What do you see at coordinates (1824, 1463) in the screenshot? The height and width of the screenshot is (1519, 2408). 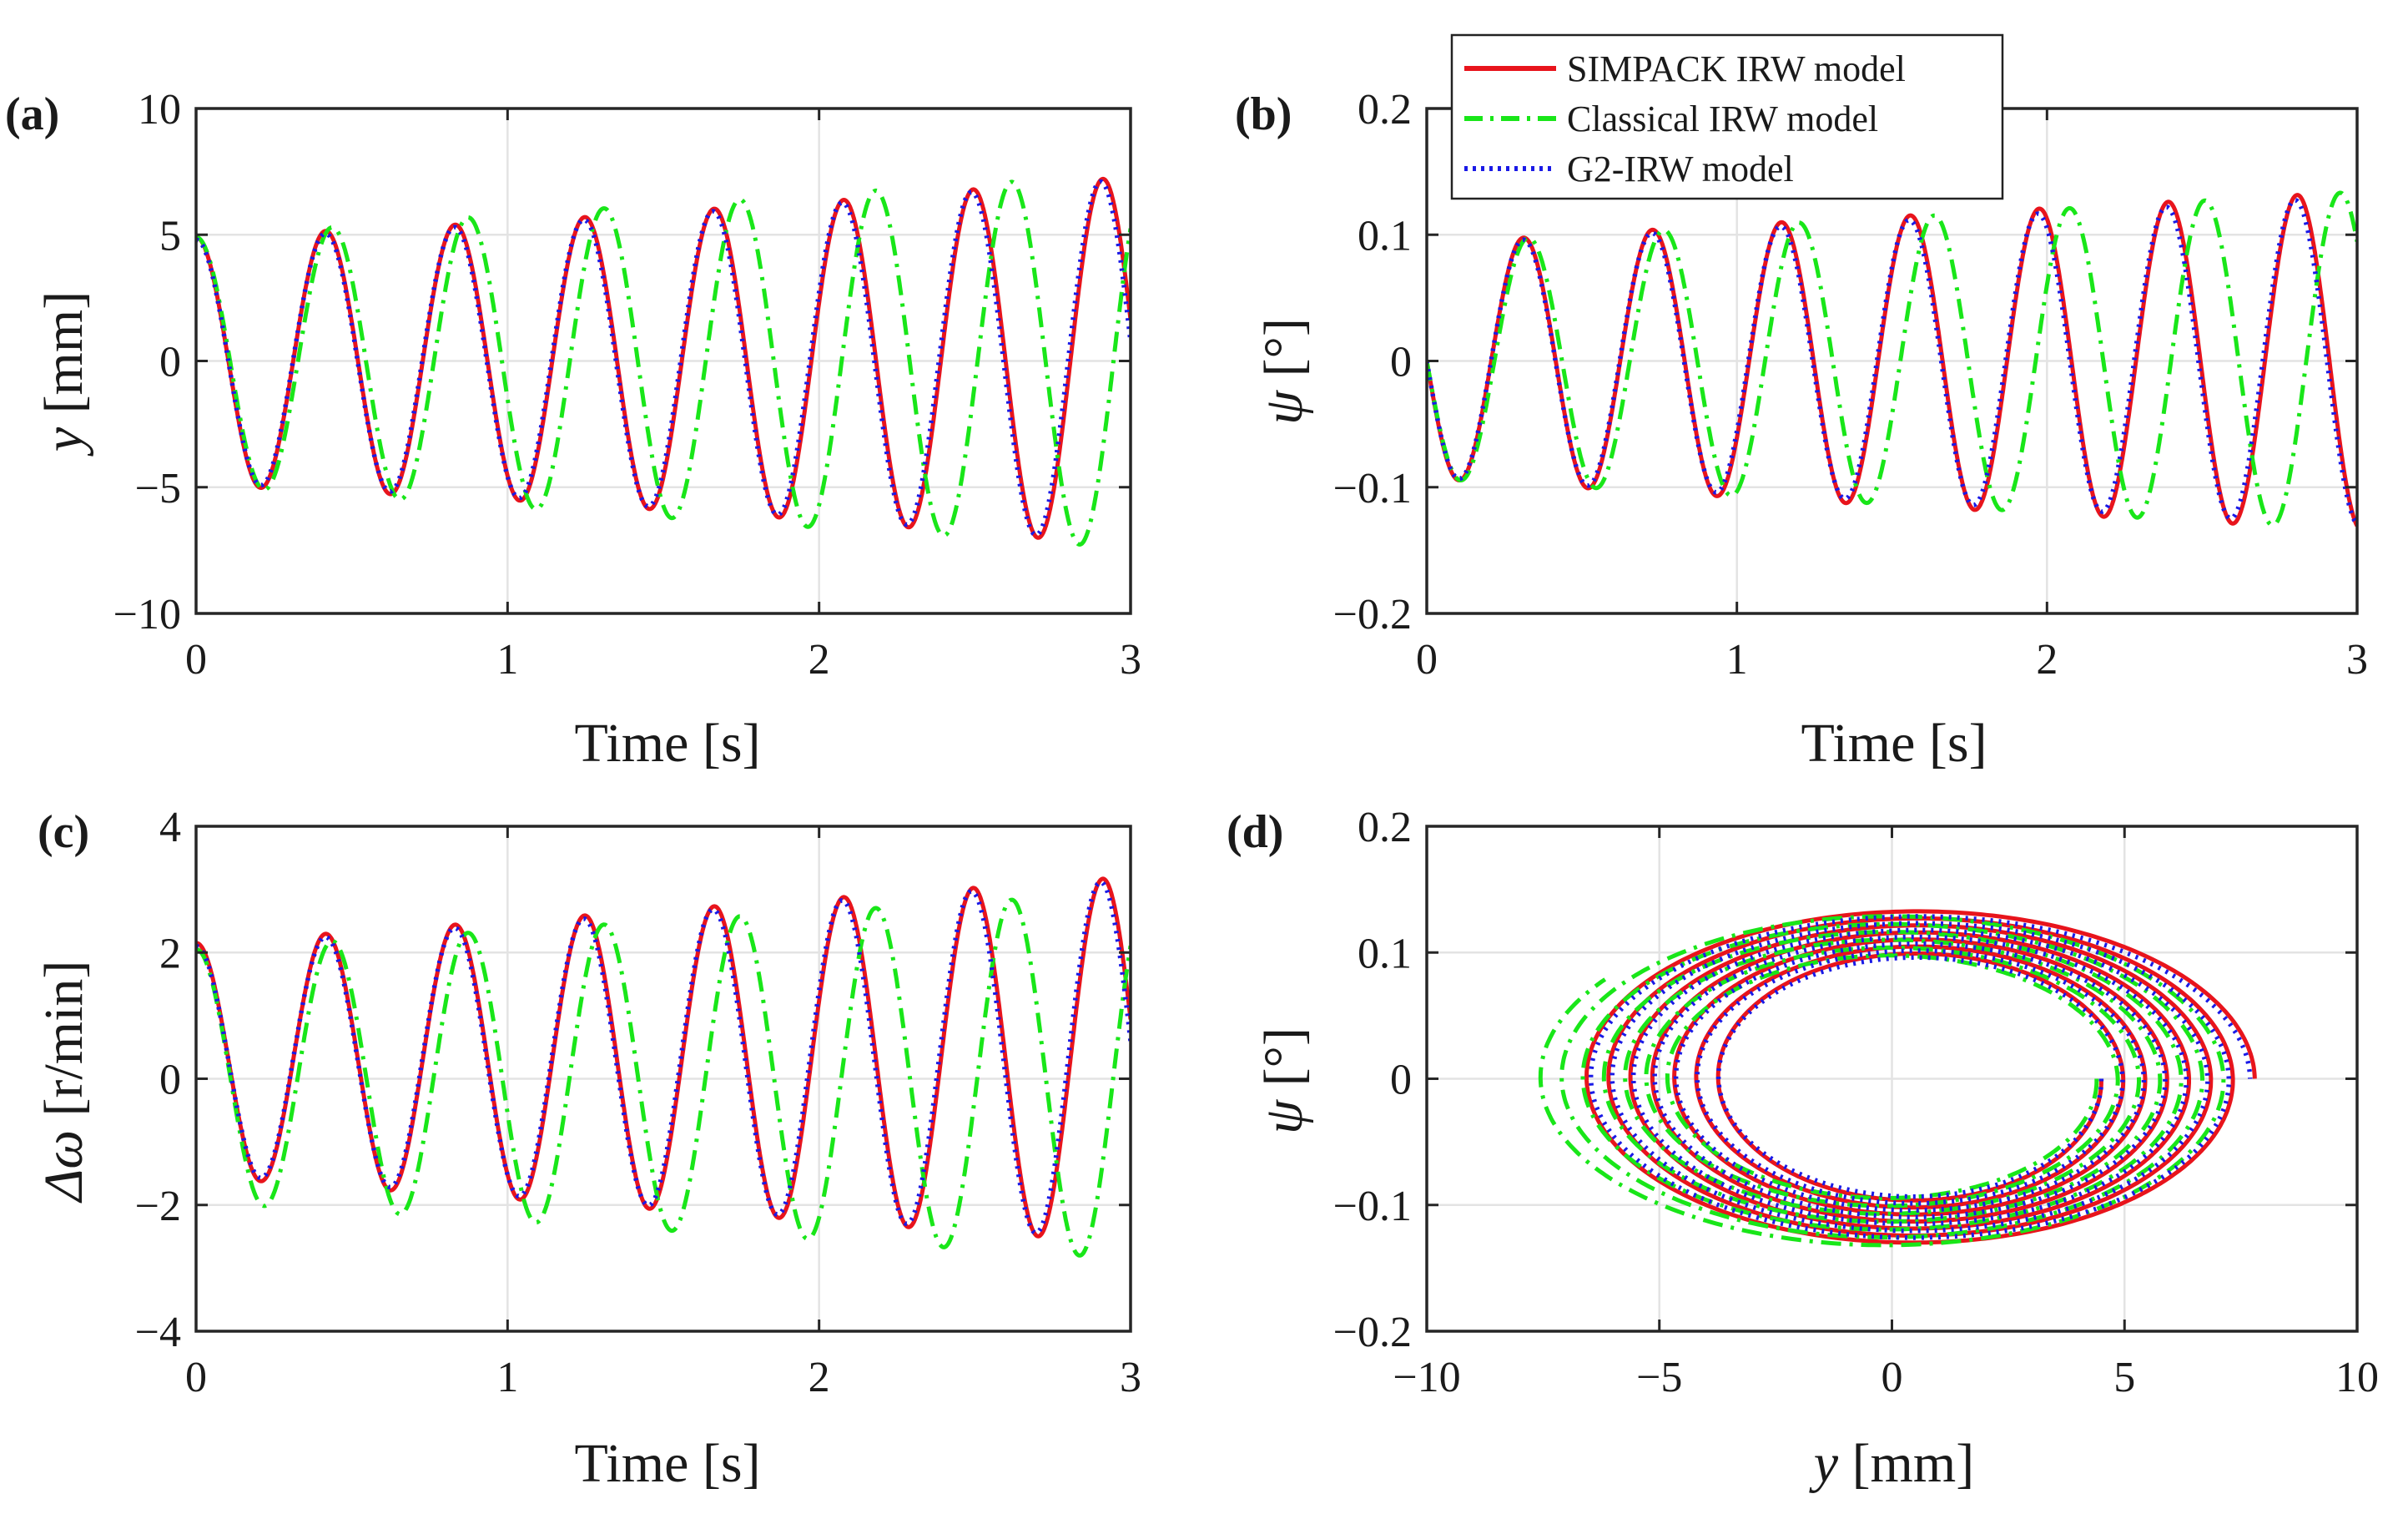 I see `x-axis-label-d-symbol: y` at bounding box center [1824, 1463].